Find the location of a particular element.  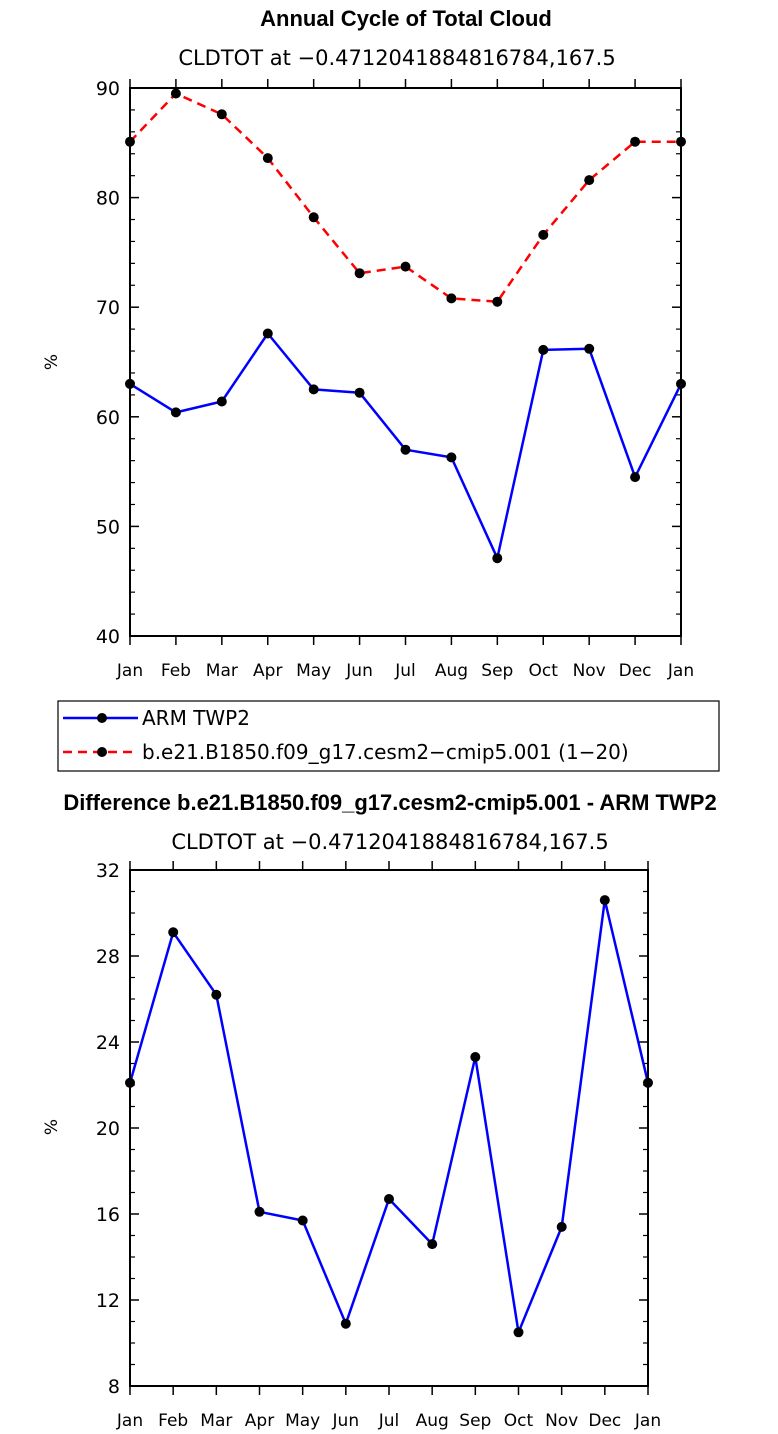

chart-1-ylabel: % is located at coordinates (52, 362).